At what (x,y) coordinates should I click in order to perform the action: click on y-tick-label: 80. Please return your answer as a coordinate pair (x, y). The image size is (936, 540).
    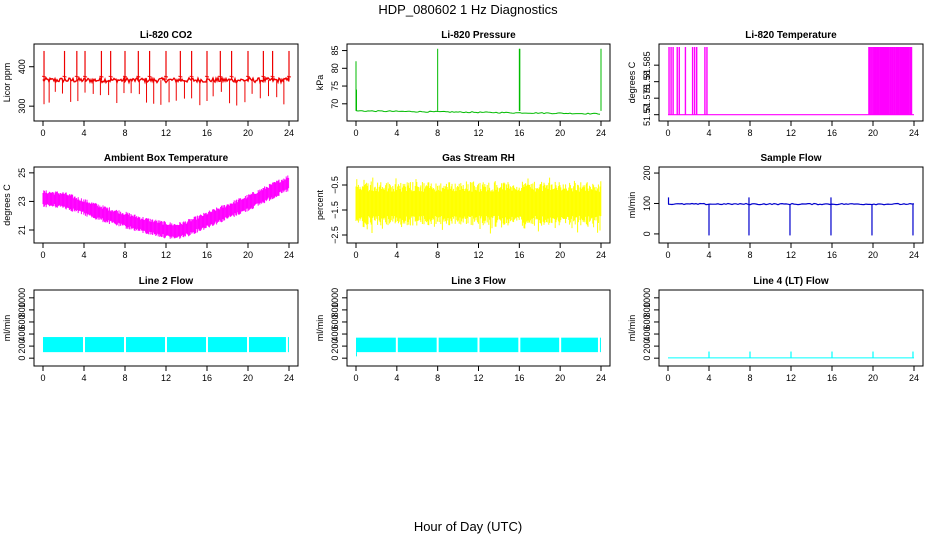
    Looking at the image, I should click on (335, 68).